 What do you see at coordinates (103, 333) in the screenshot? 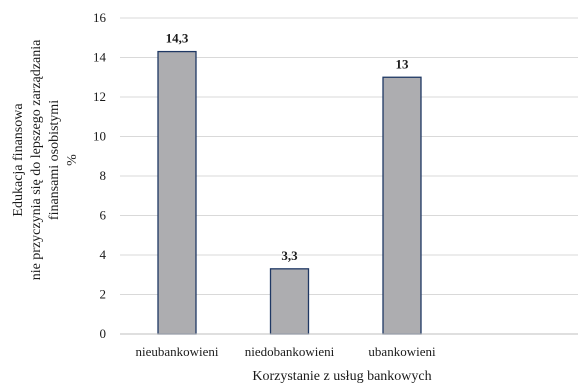
I see `y-tick-label: 0` at bounding box center [103, 333].